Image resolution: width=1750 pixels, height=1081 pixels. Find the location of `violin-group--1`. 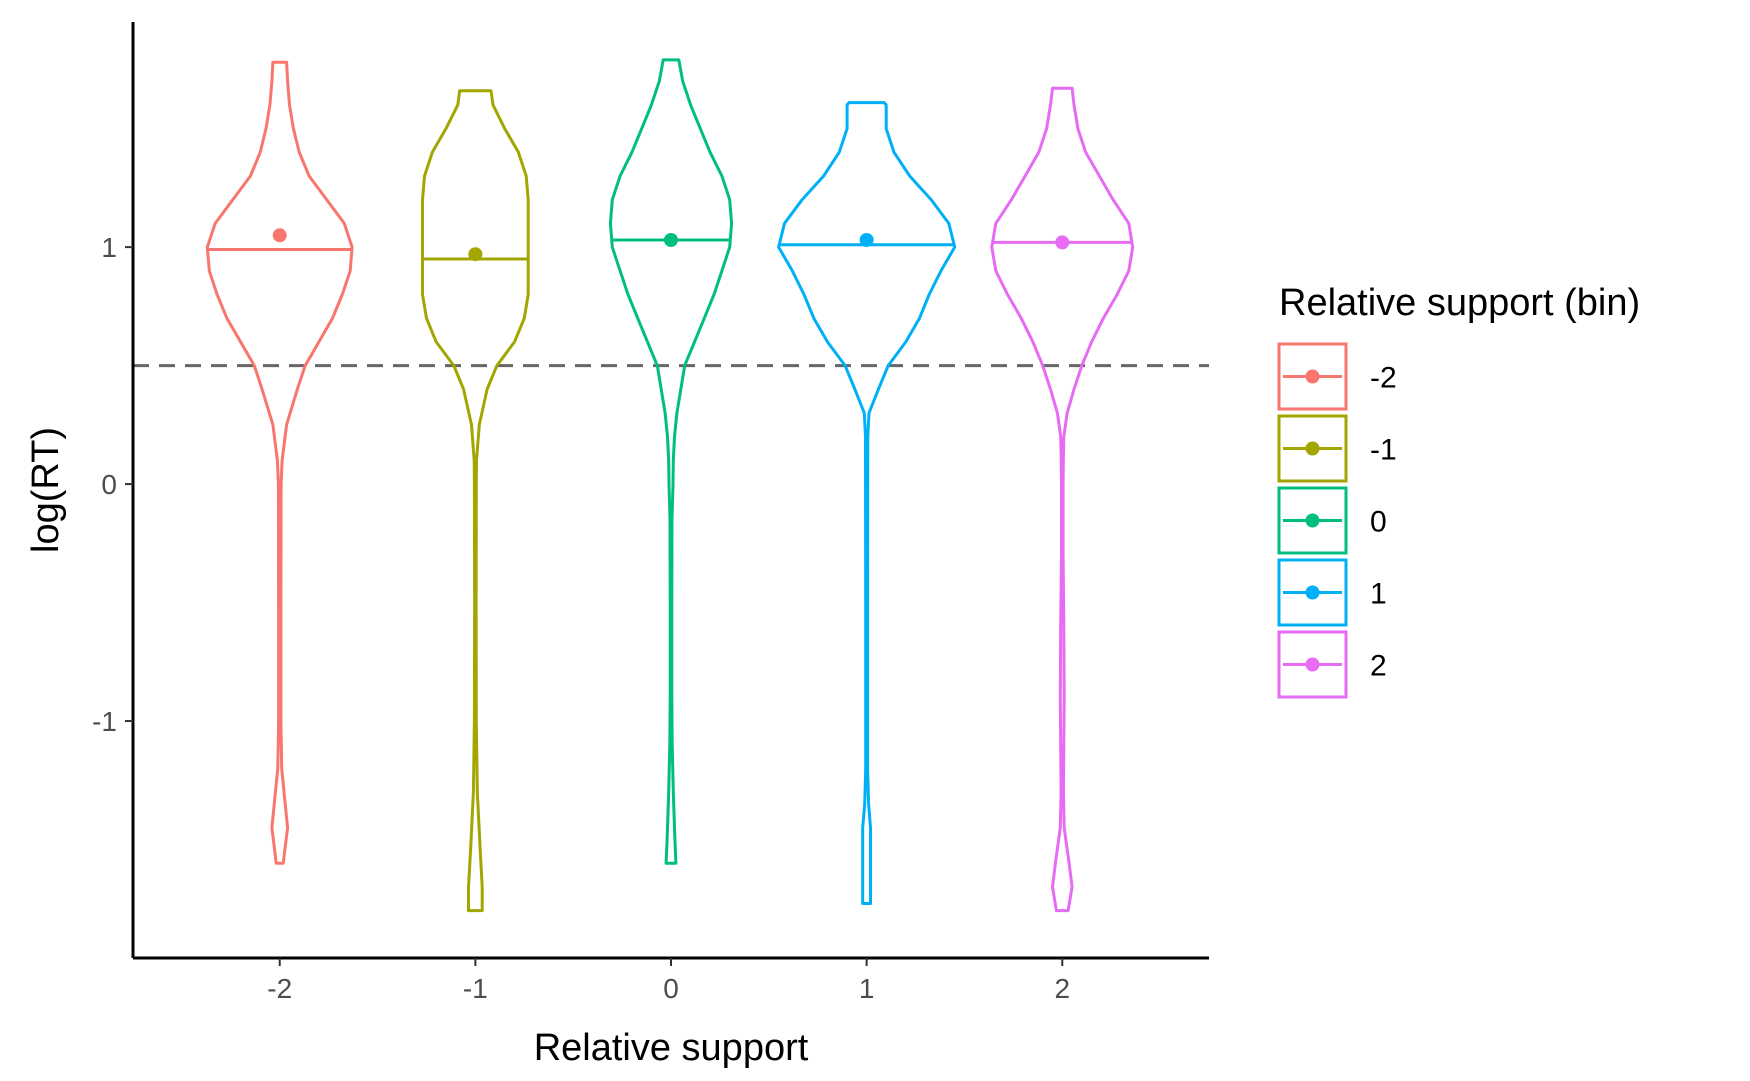

violin-group--1 is located at coordinates (475, 501).